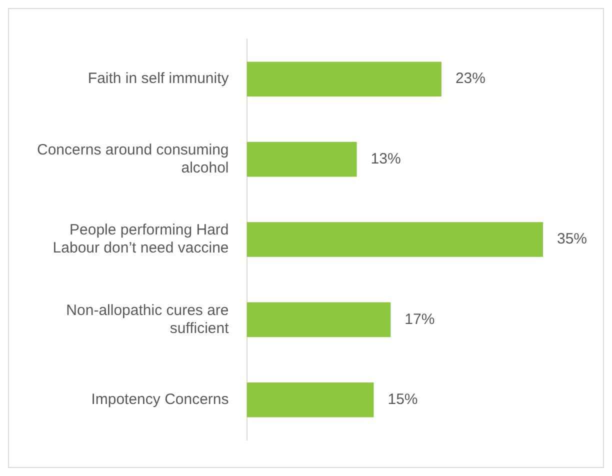 The image size is (612, 476). Describe the element at coordinates (132, 158) in the screenshot. I see `y-tick-label: Concerns around consuming alcohol` at that location.